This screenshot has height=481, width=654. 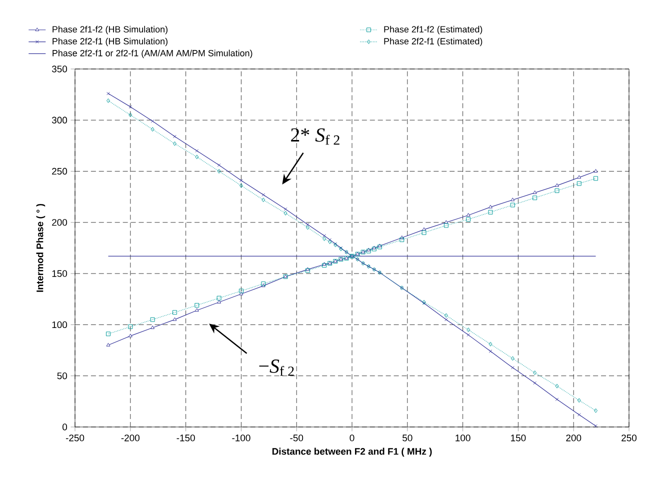 I want to click on annotation: −S$_{f 2}$, so click(x=276, y=368).